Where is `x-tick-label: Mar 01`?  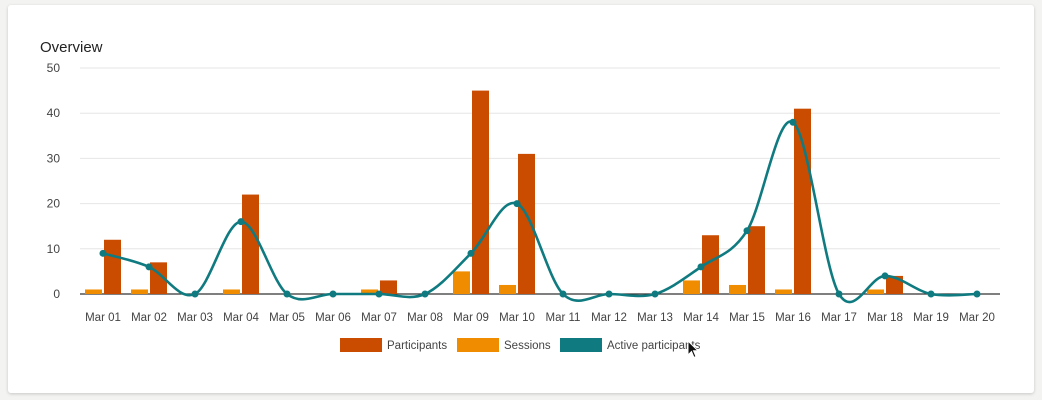
x-tick-label: Mar 01 is located at coordinates (103, 318).